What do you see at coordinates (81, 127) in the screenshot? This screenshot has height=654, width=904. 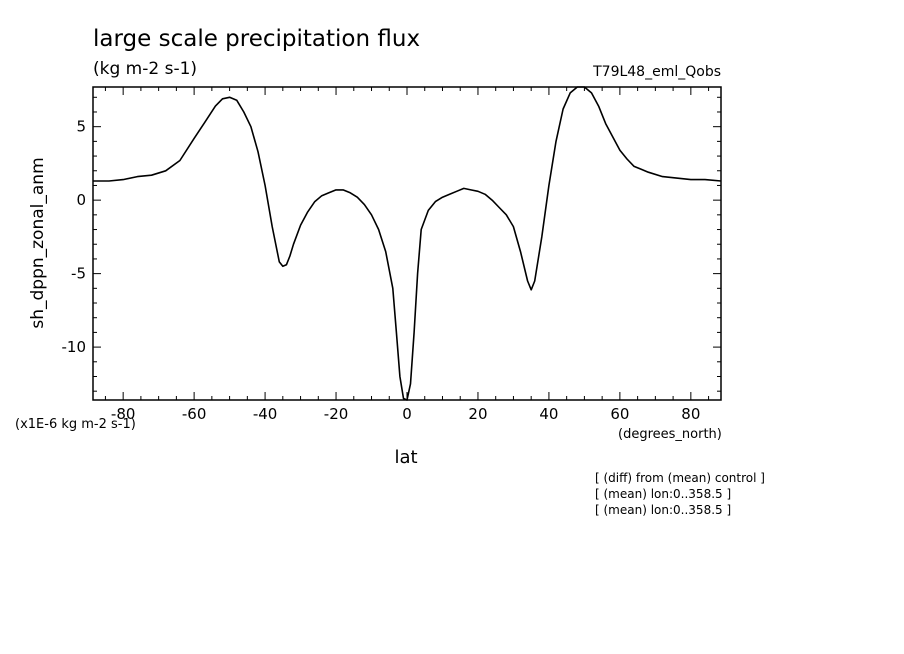 I see `y-tick-label: 5` at bounding box center [81, 127].